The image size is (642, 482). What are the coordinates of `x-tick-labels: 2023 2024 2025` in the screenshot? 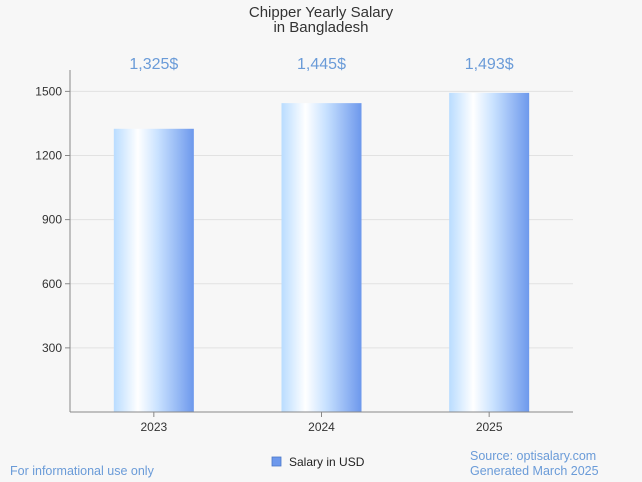 It's located at (321, 423).